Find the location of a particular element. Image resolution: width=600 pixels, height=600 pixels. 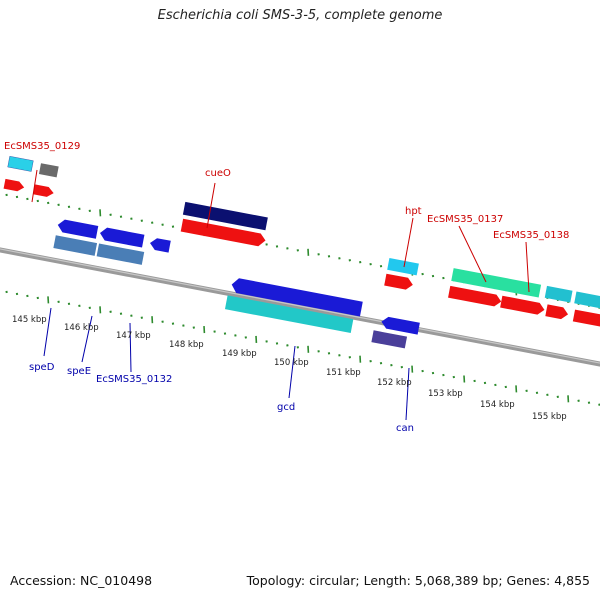

gene-label-cueO: cueO is located at coordinates (218, 173).